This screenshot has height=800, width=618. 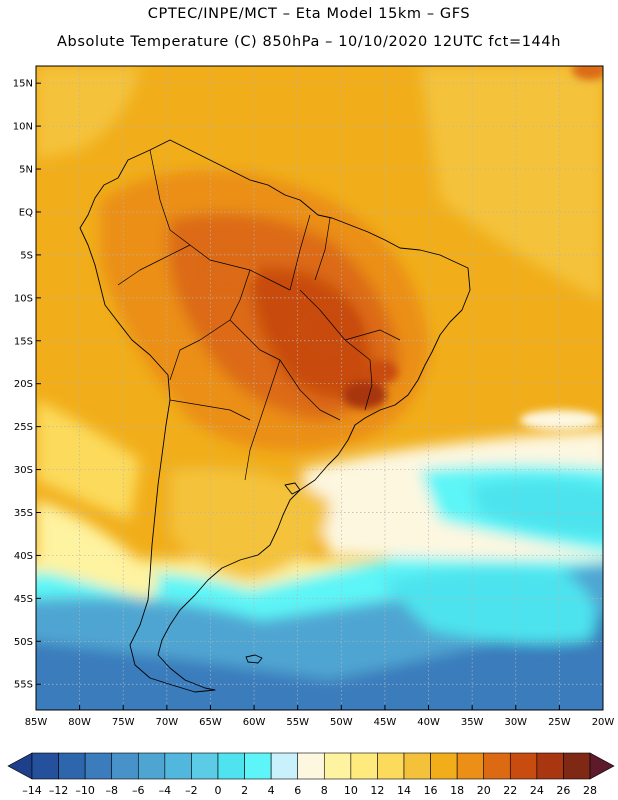 What do you see at coordinates (36, 722) in the screenshot?
I see `lon-tick-label: 85W` at bounding box center [36, 722].